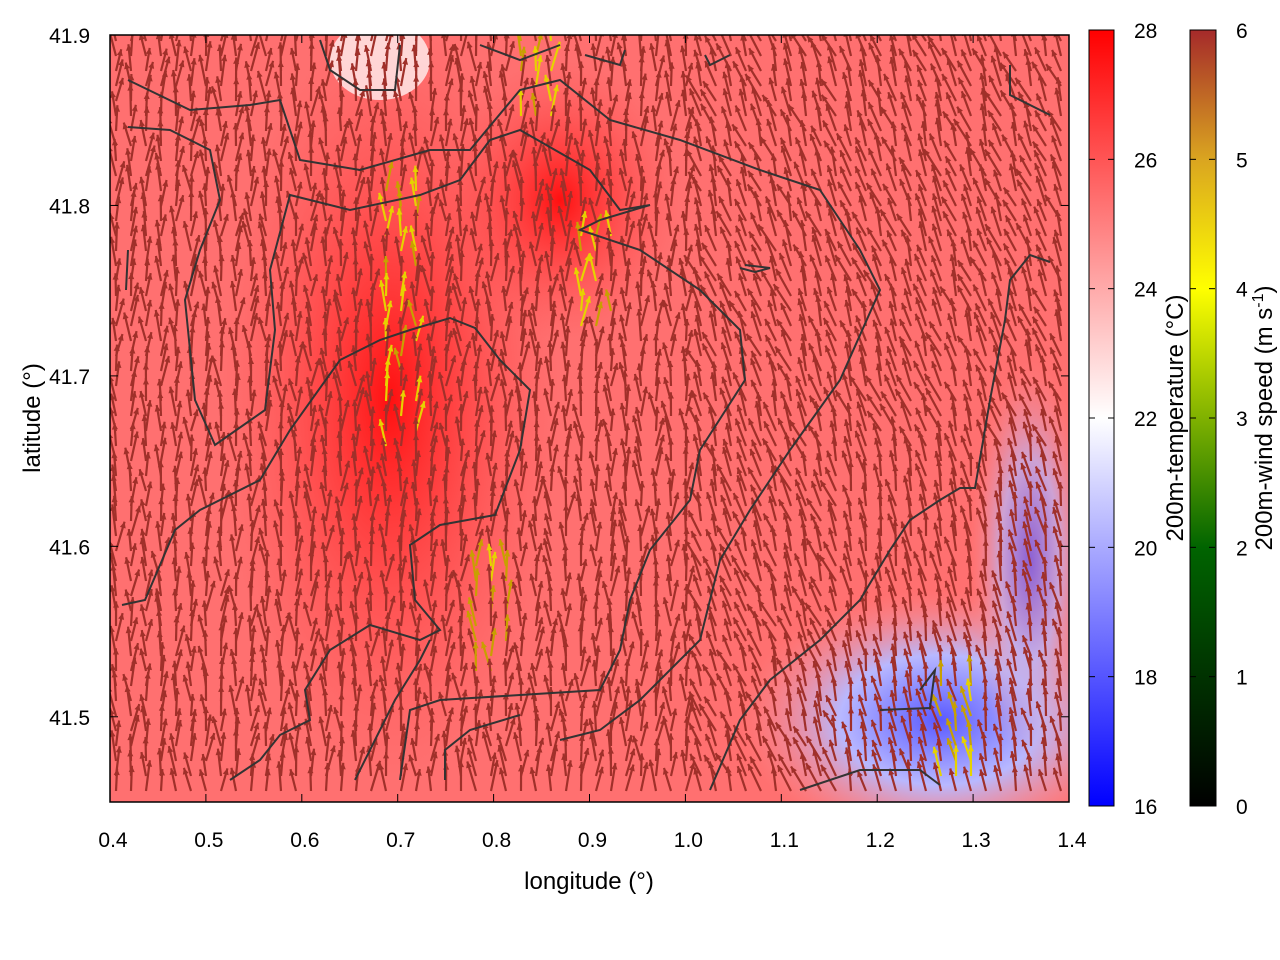 This screenshot has width=1280, height=960. Describe the element at coordinates (1242, 160) in the screenshot. I see `colorbar-tick-label: 5` at that location.